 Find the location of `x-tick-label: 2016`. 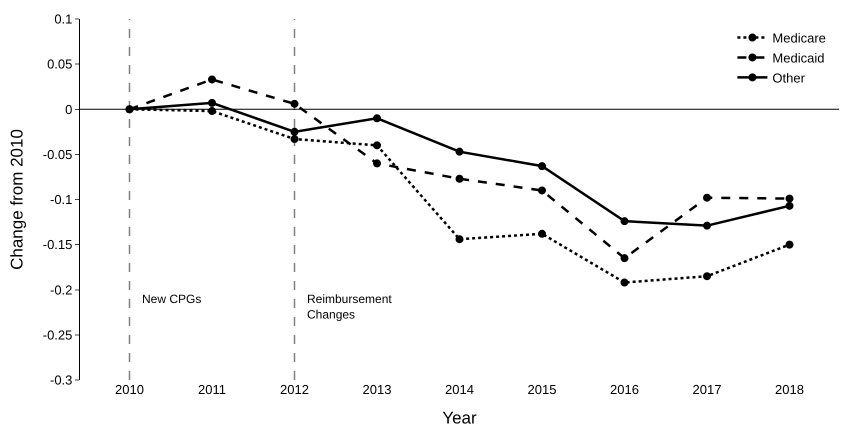

x-tick-label: 2016 is located at coordinates (624, 389).